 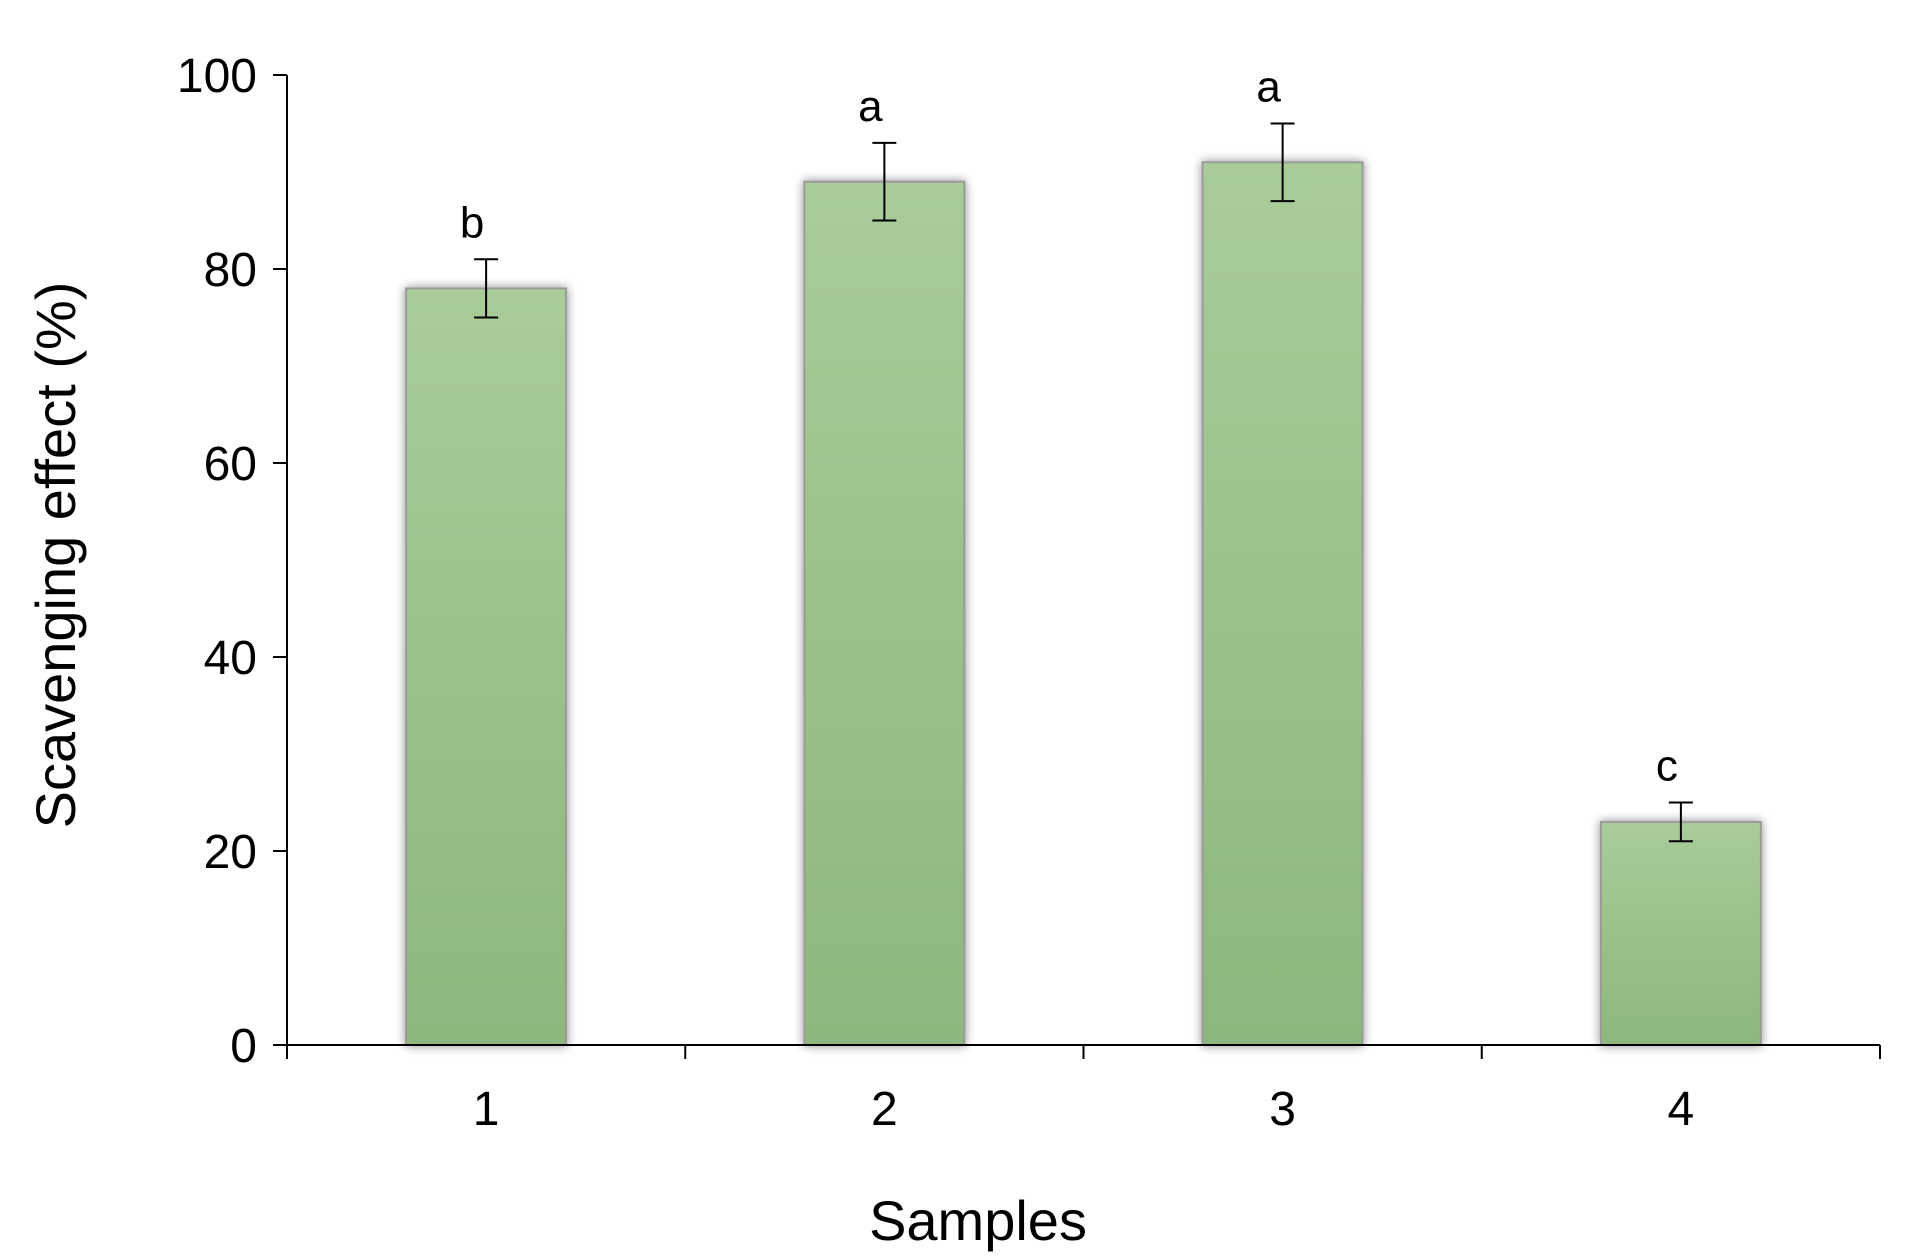 What do you see at coordinates (1681, 1109) in the screenshot?
I see `x-tick-label-4: 4` at bounding box center [1681, 1109].